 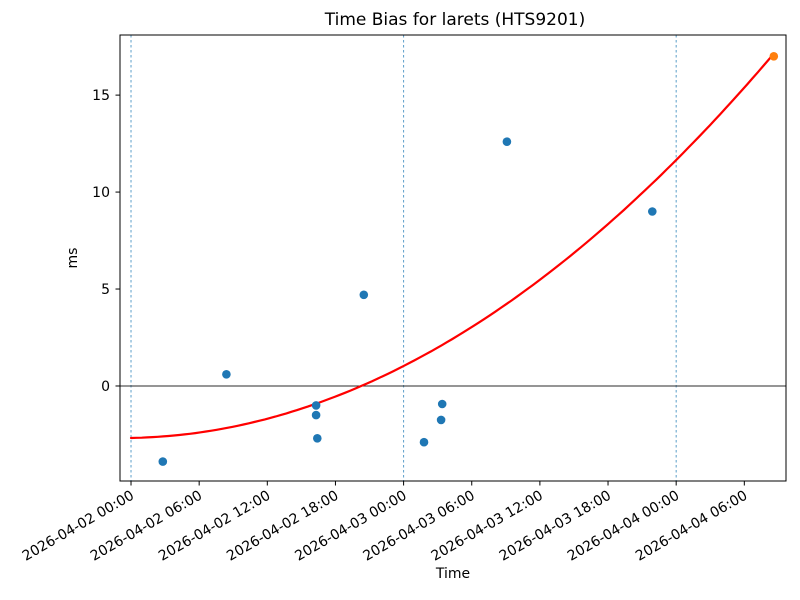 I want to click on y-tick-label: 10, so click(x=101, y=193).